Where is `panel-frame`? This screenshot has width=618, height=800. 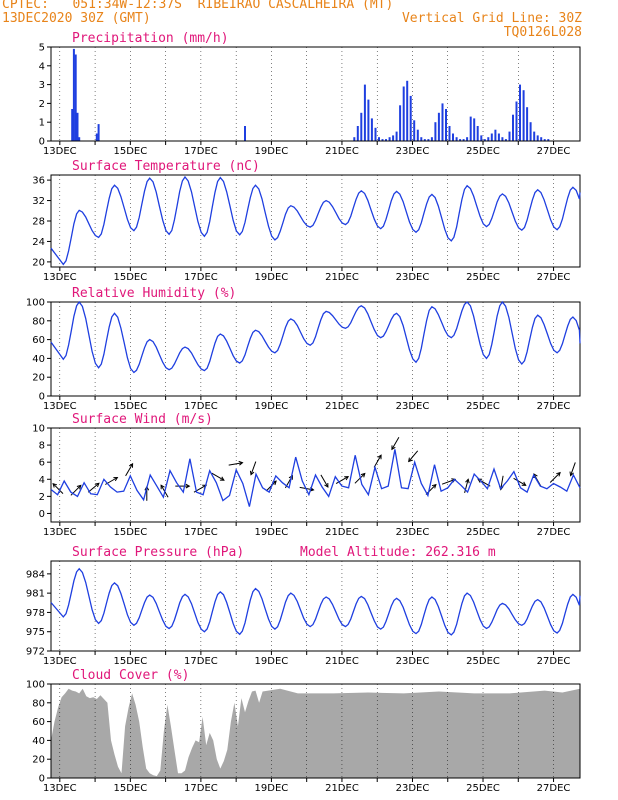
panel-frame is located at coordinates (315, 349).